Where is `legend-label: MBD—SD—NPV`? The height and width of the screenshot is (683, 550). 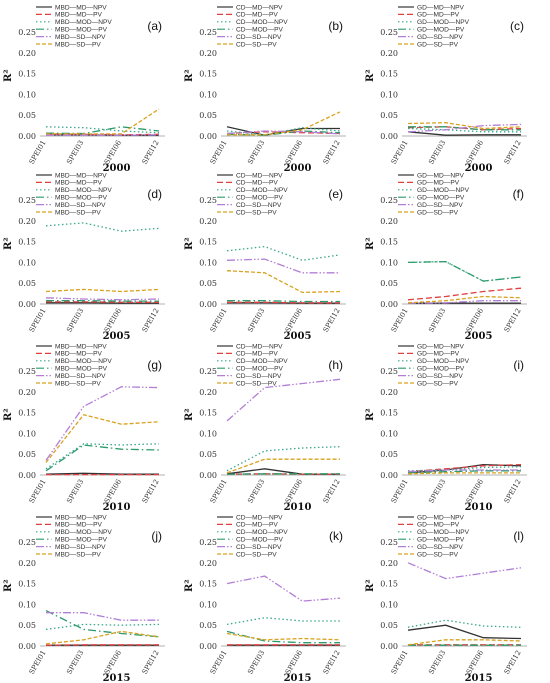
legend-label: MBD—SD—NPV is located at coordinates (80, 205).